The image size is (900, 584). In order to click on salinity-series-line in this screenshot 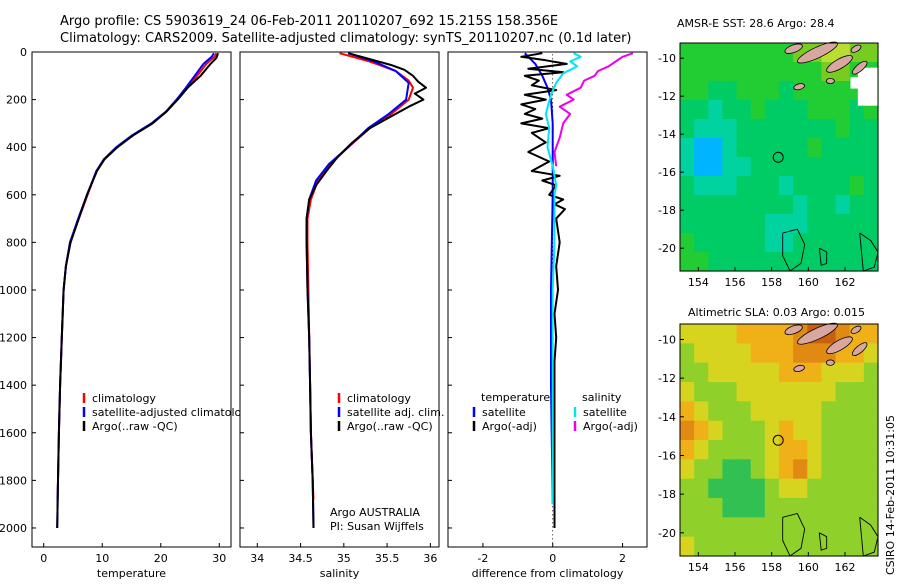, I will do `click(366, 290)`.